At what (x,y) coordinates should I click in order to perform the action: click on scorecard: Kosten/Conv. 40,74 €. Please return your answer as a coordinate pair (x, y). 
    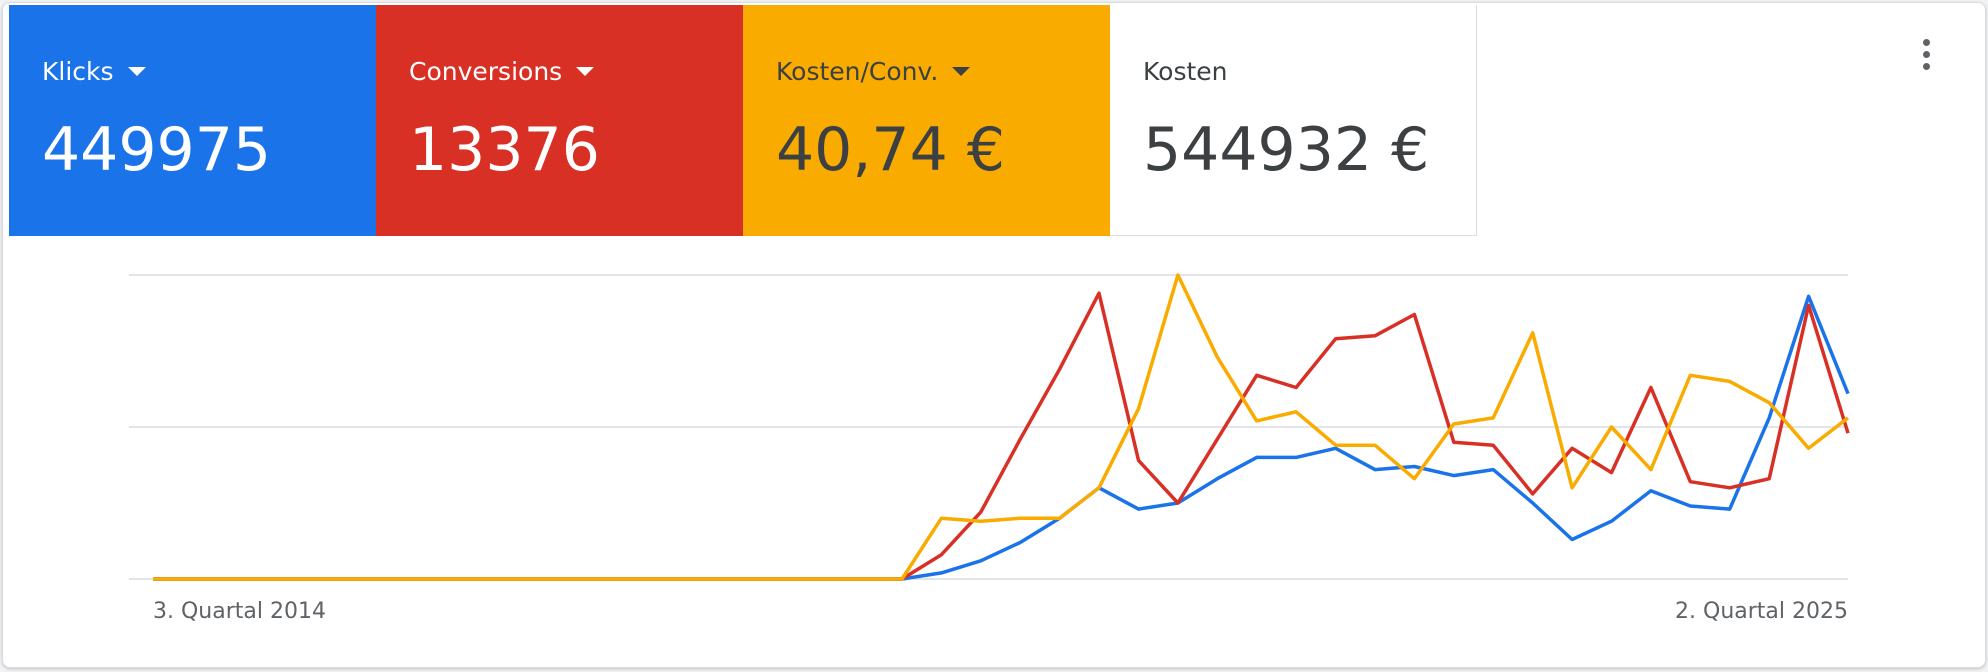
    Looking at the image, I should click on (926, 120).